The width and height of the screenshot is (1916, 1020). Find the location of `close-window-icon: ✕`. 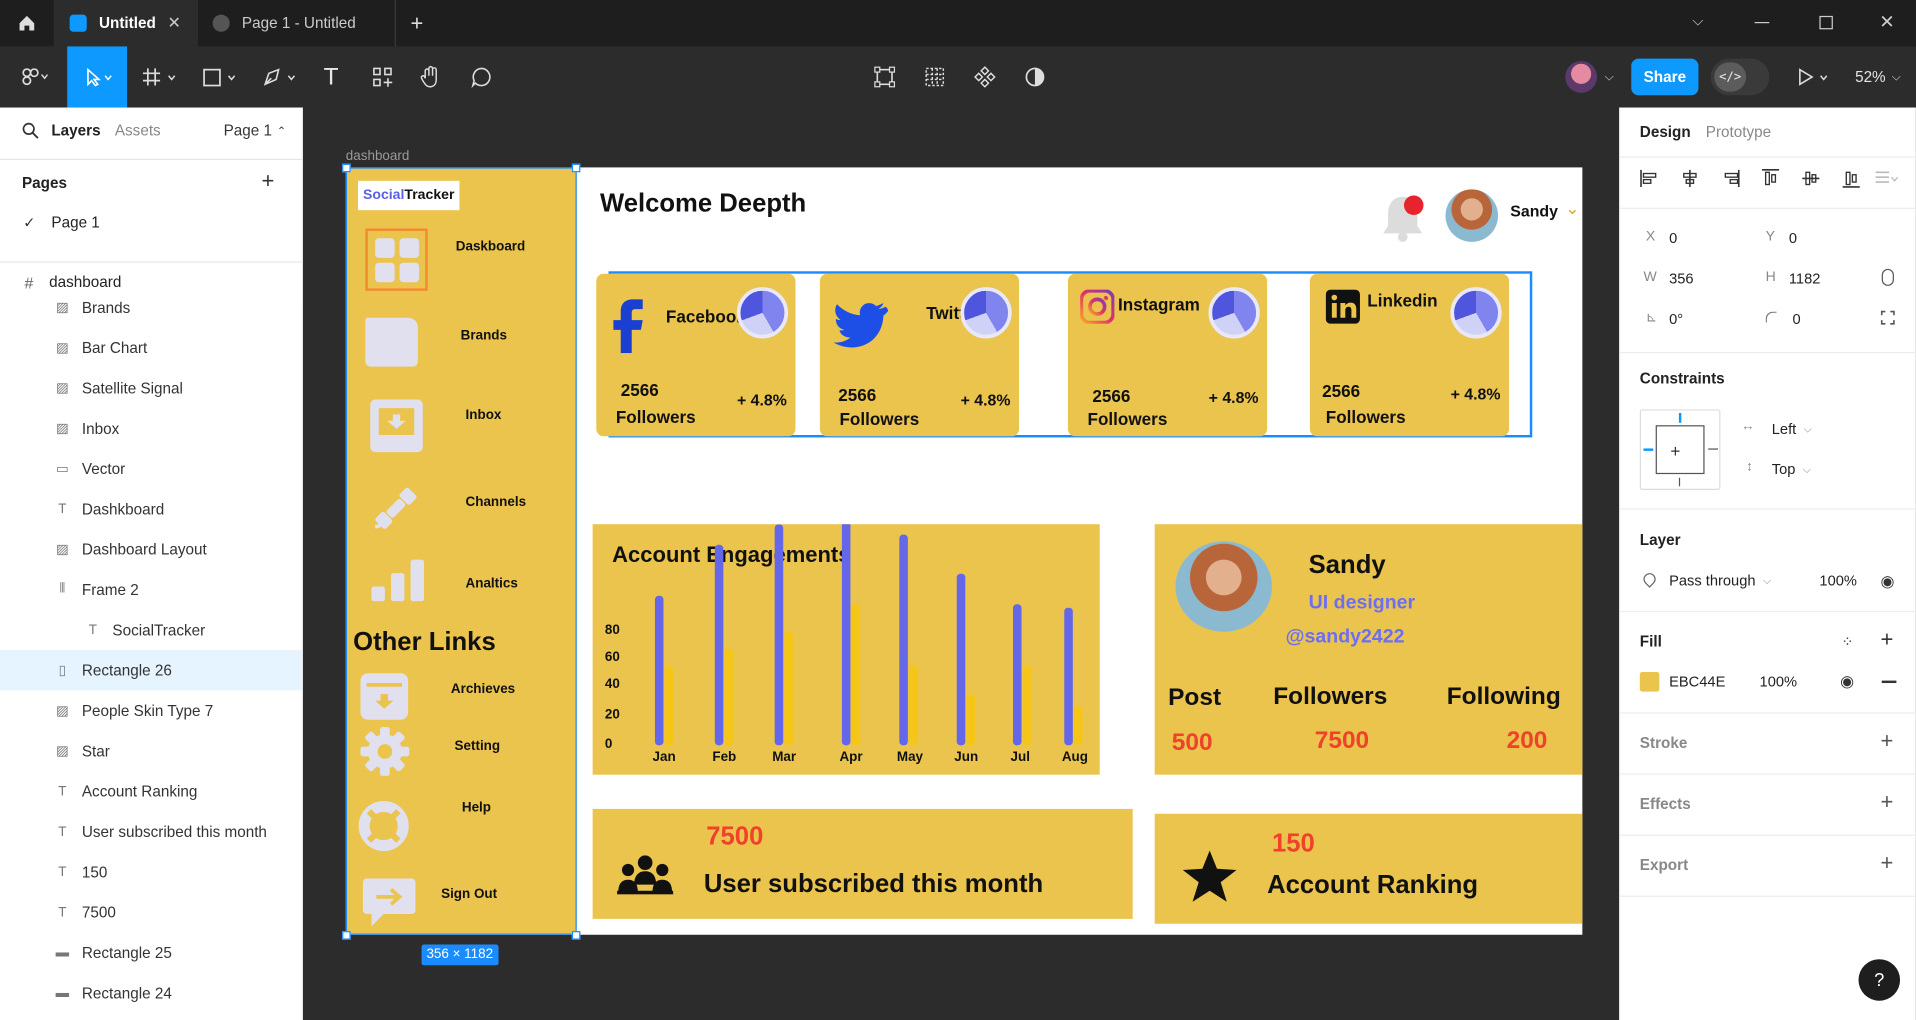

close-window-icon: ✕ is located at coordinates (1887, 22).